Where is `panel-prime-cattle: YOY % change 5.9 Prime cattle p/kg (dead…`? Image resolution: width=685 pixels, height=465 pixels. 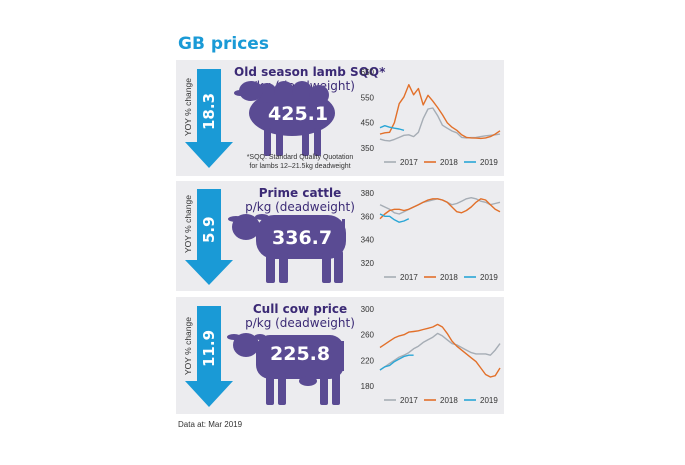
panel-prime-cattle: YOY % change 5.9 Prime cattle p/kg (dead… is located at coordinates (340, 236).